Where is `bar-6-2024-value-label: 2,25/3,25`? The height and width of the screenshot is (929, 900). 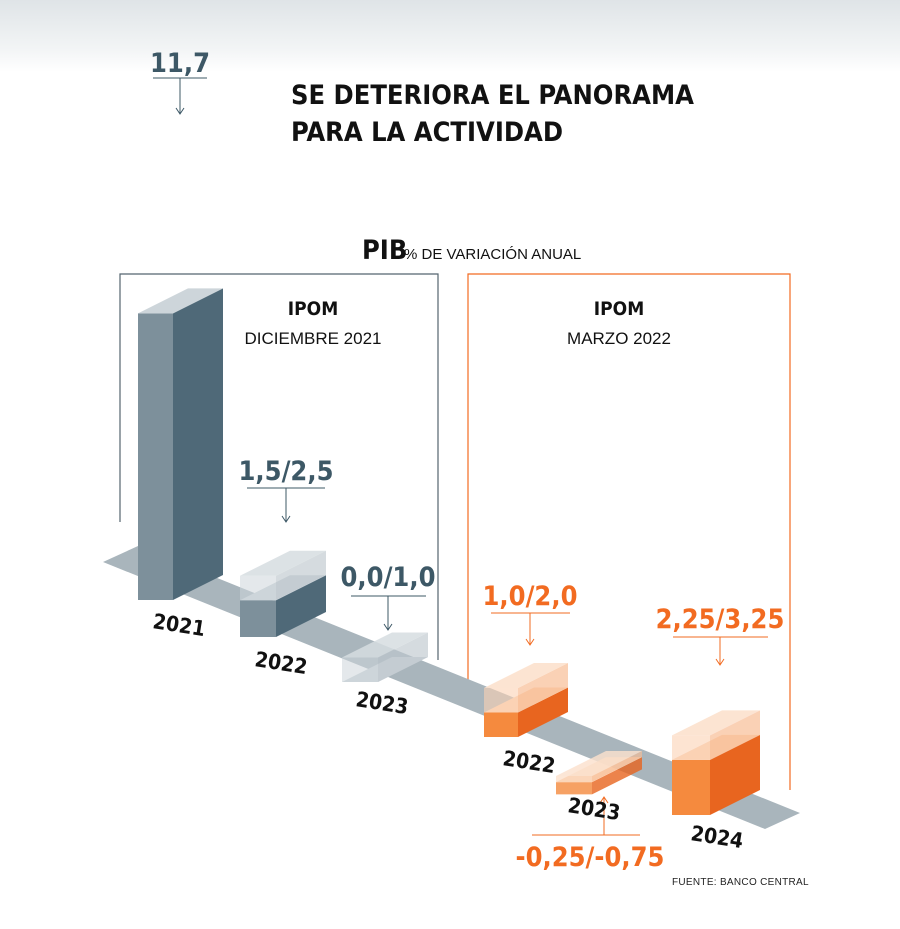
bar-6-2024-value-label: 2,25/3,25 is located at coordinates (720, 619).